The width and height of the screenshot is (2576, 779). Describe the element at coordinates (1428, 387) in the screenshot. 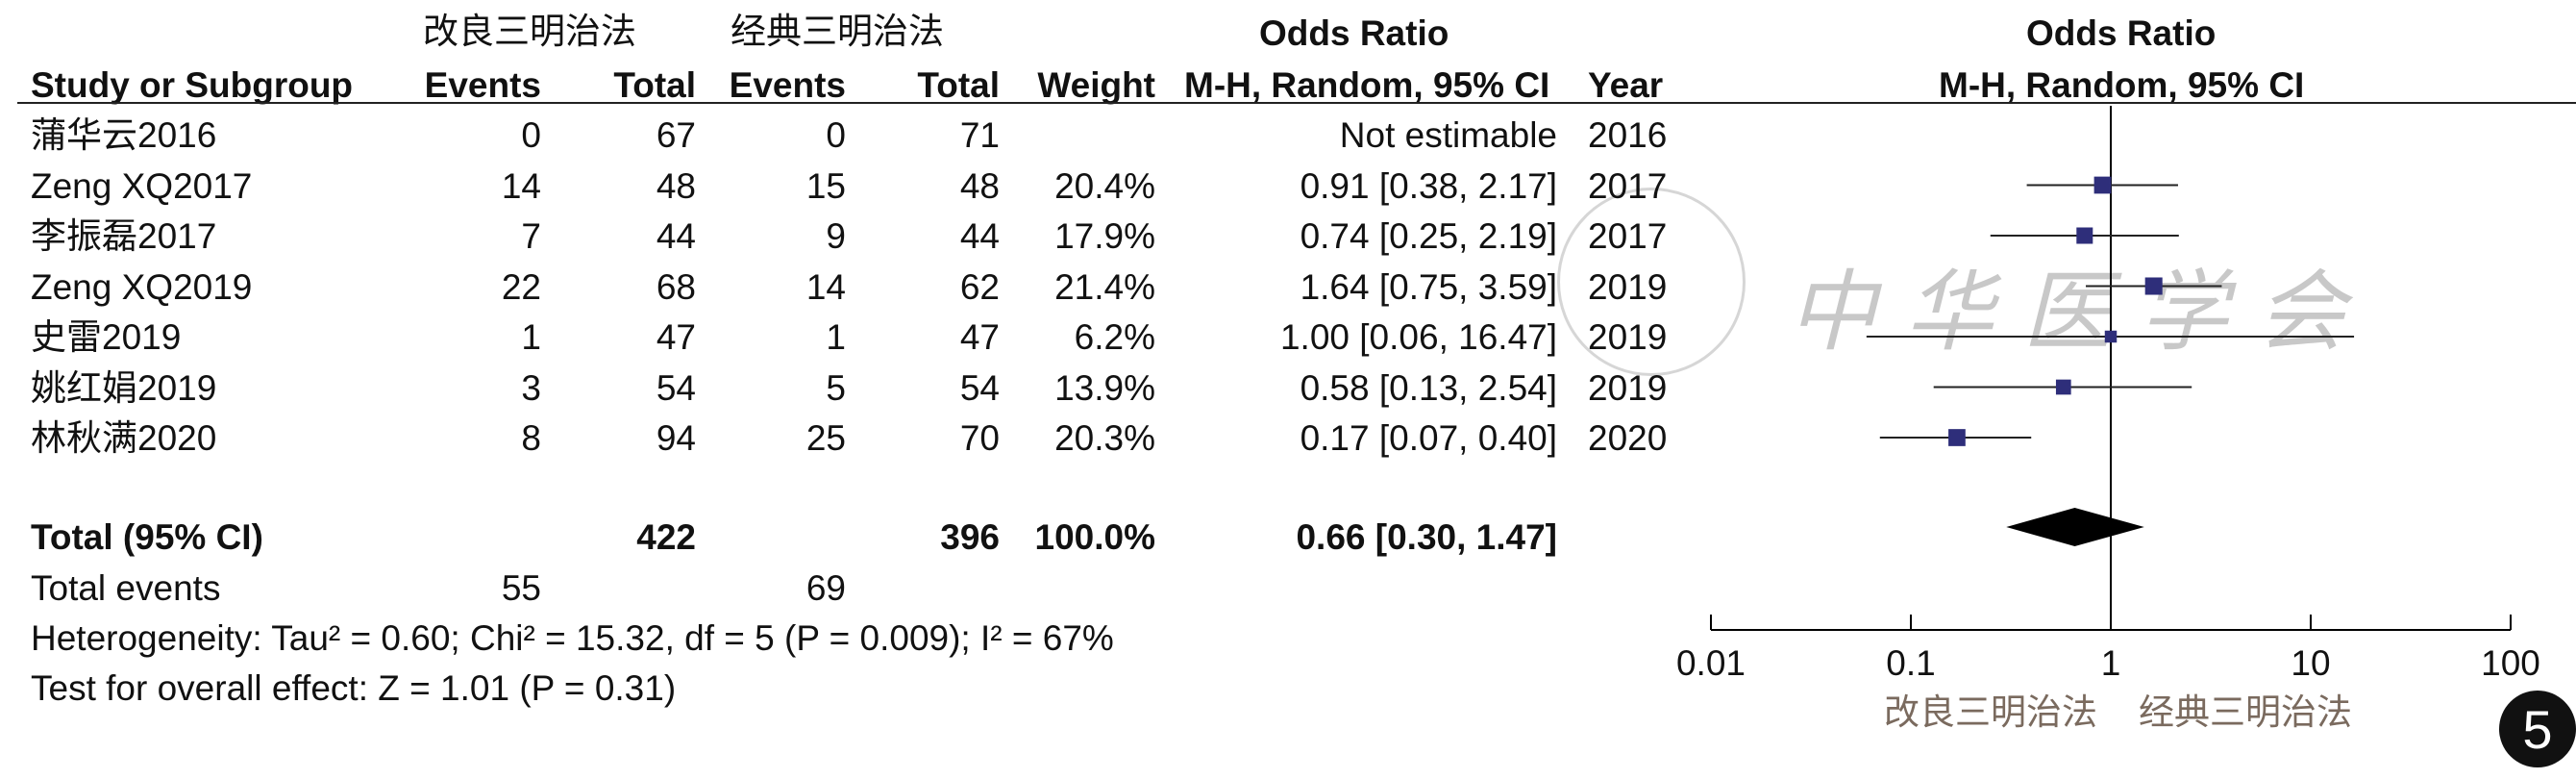

I see `study-row-ci: 0.58 [0.13, 2.54]` at that location.